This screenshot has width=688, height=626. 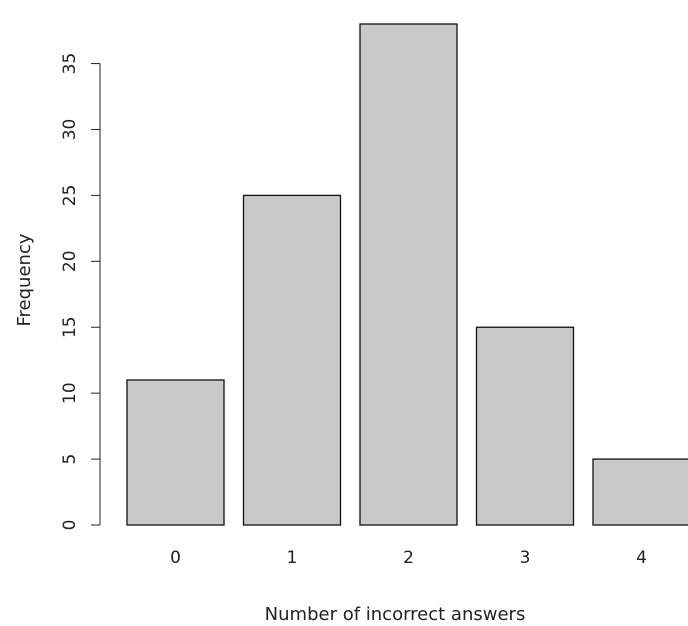 I want to click on x-tick-label-3: 3, so click(x=525, y=558).